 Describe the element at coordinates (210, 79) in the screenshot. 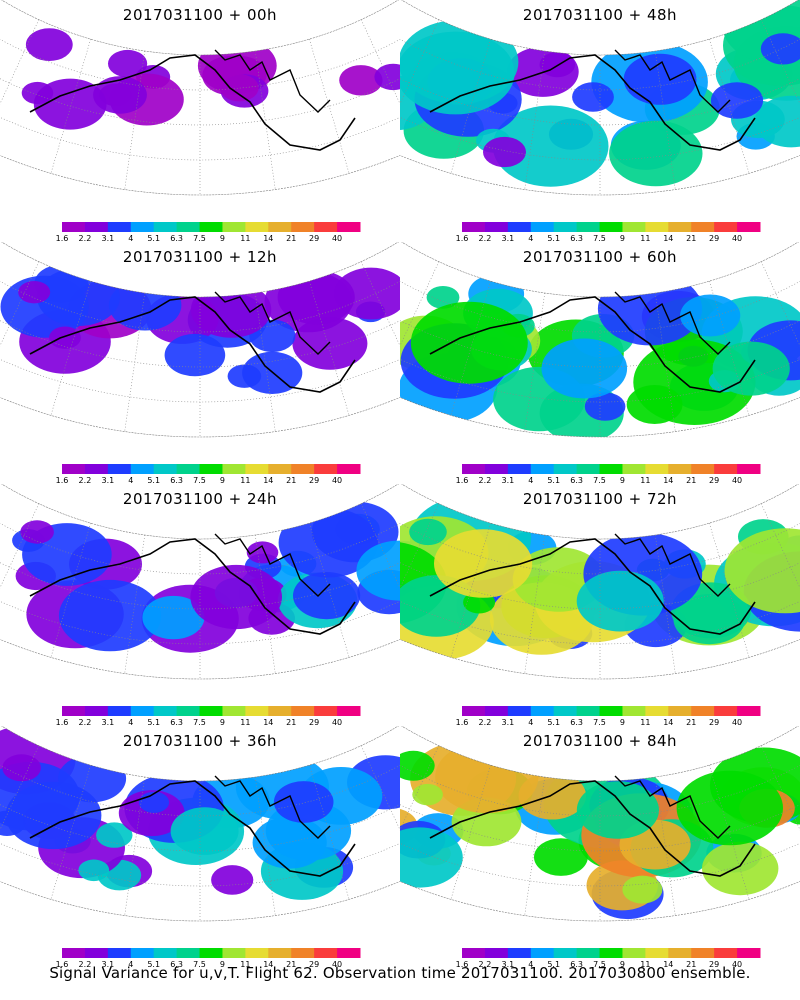

I see `variance-field` at that location.